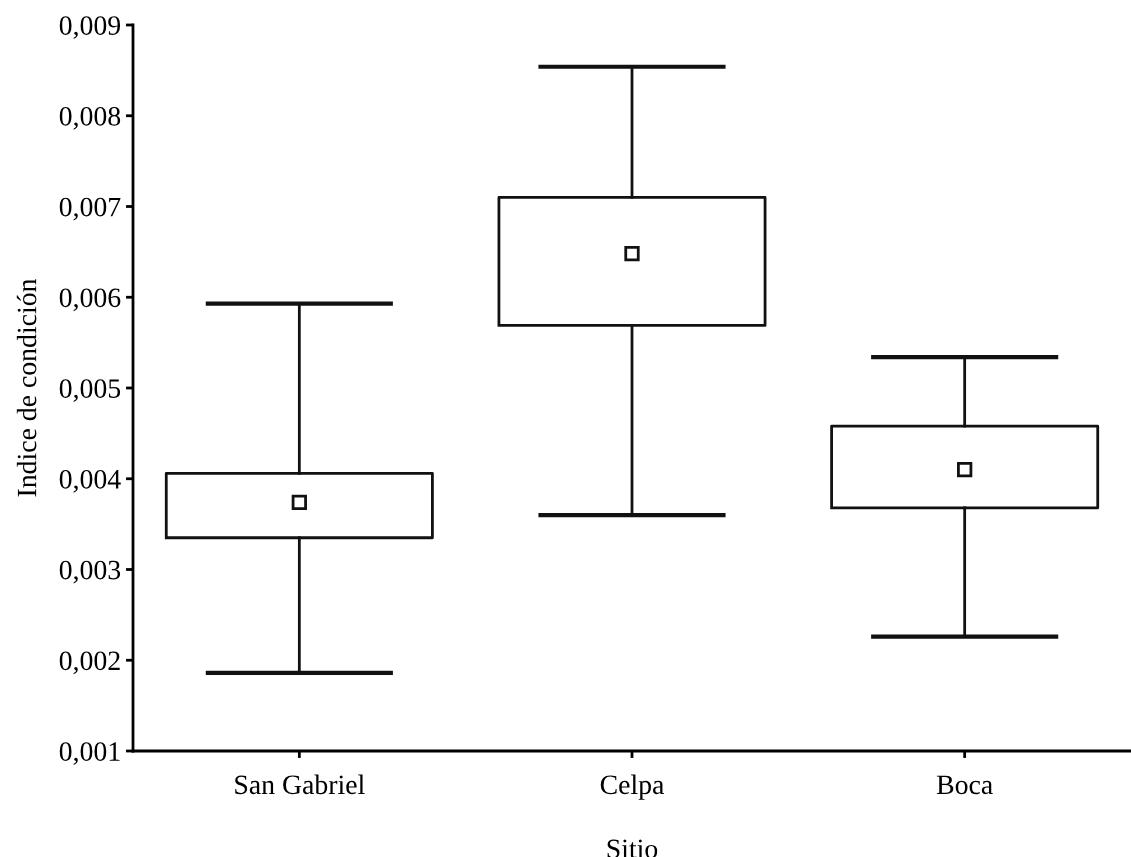  I want to click on y-tick-label: 0,002, so click(89, 663).